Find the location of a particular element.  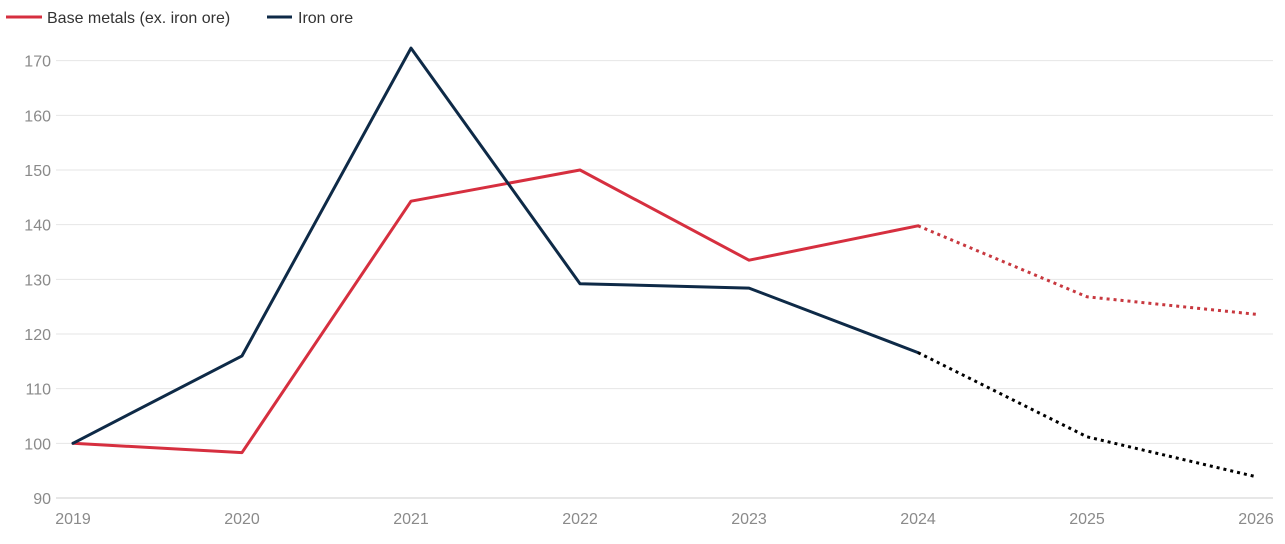

x-tick-label-2020: 2020 is located at coordinates (242, 519).